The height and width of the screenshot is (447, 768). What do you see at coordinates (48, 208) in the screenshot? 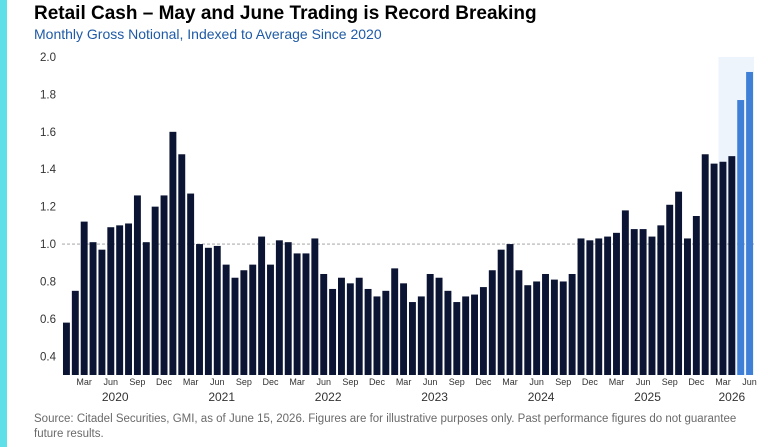
I see `y-tick-label: 1.2` at bounding box center [48, 208].